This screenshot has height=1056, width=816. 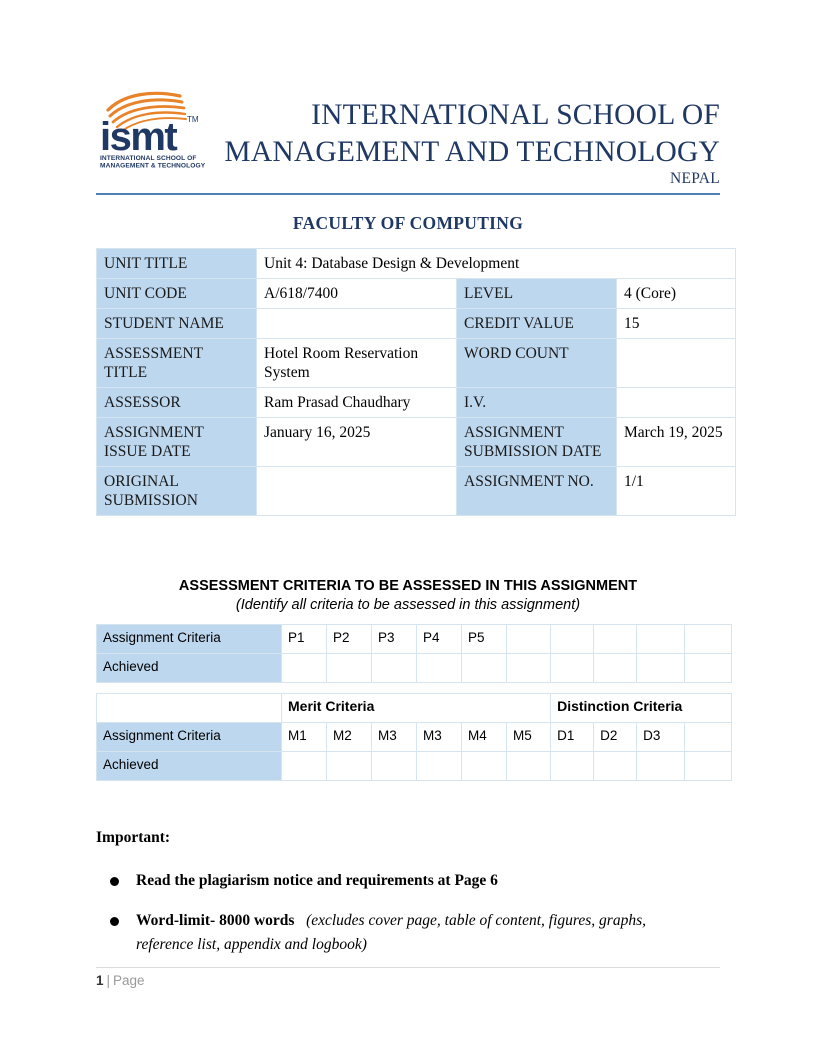 What do you see at coordinates (129, 980) in the screenshot?
I see `footer-page-word: Page` at bounding box center [129, 980].